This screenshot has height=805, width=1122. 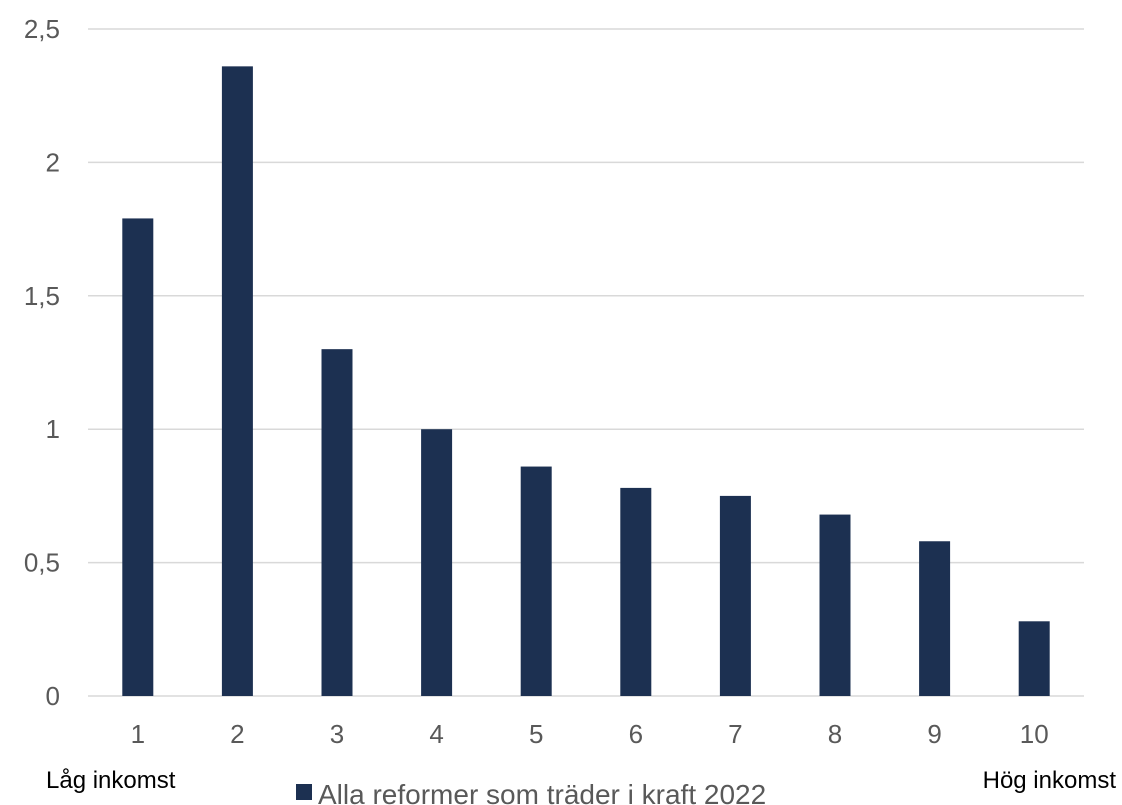 What do you see at coordinates (735, 734) in the screenshot?
I see `x-tick-label: 7` at bounding box center [735, 734].